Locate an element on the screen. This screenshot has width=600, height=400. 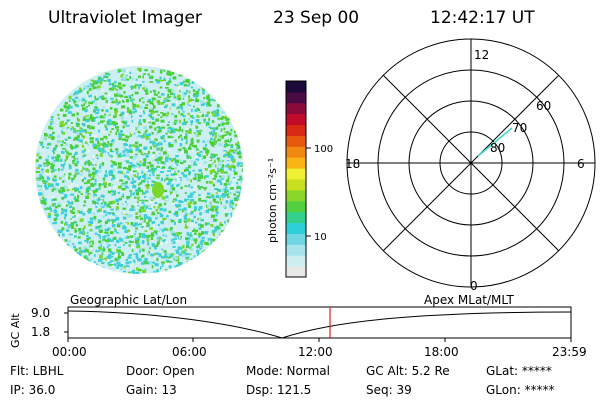
lat-label-70: 70 is located at coordinates (519, 128).